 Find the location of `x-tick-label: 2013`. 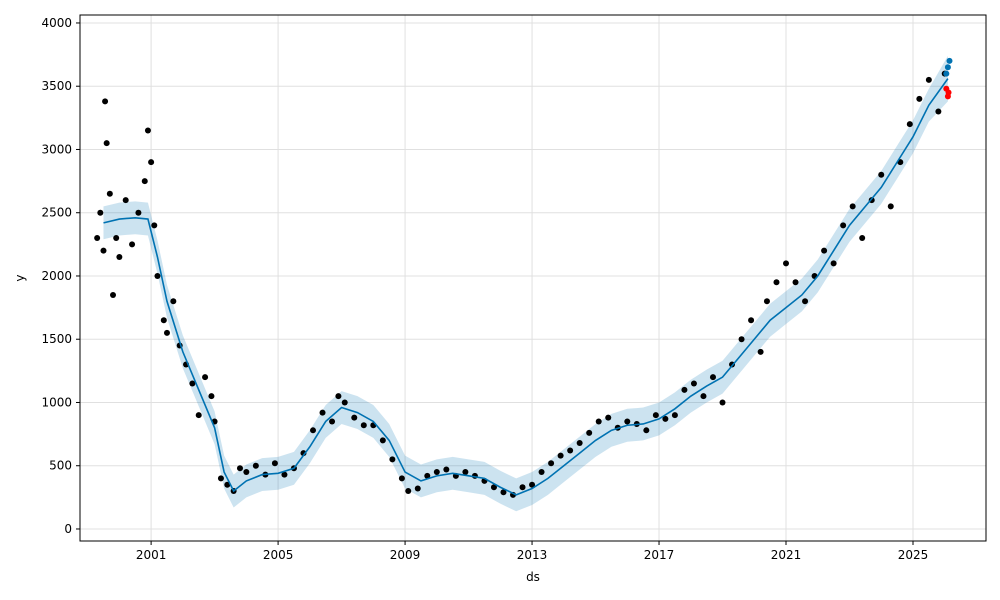

x-tick-label: 2013 is located at coordinates (532, 555).